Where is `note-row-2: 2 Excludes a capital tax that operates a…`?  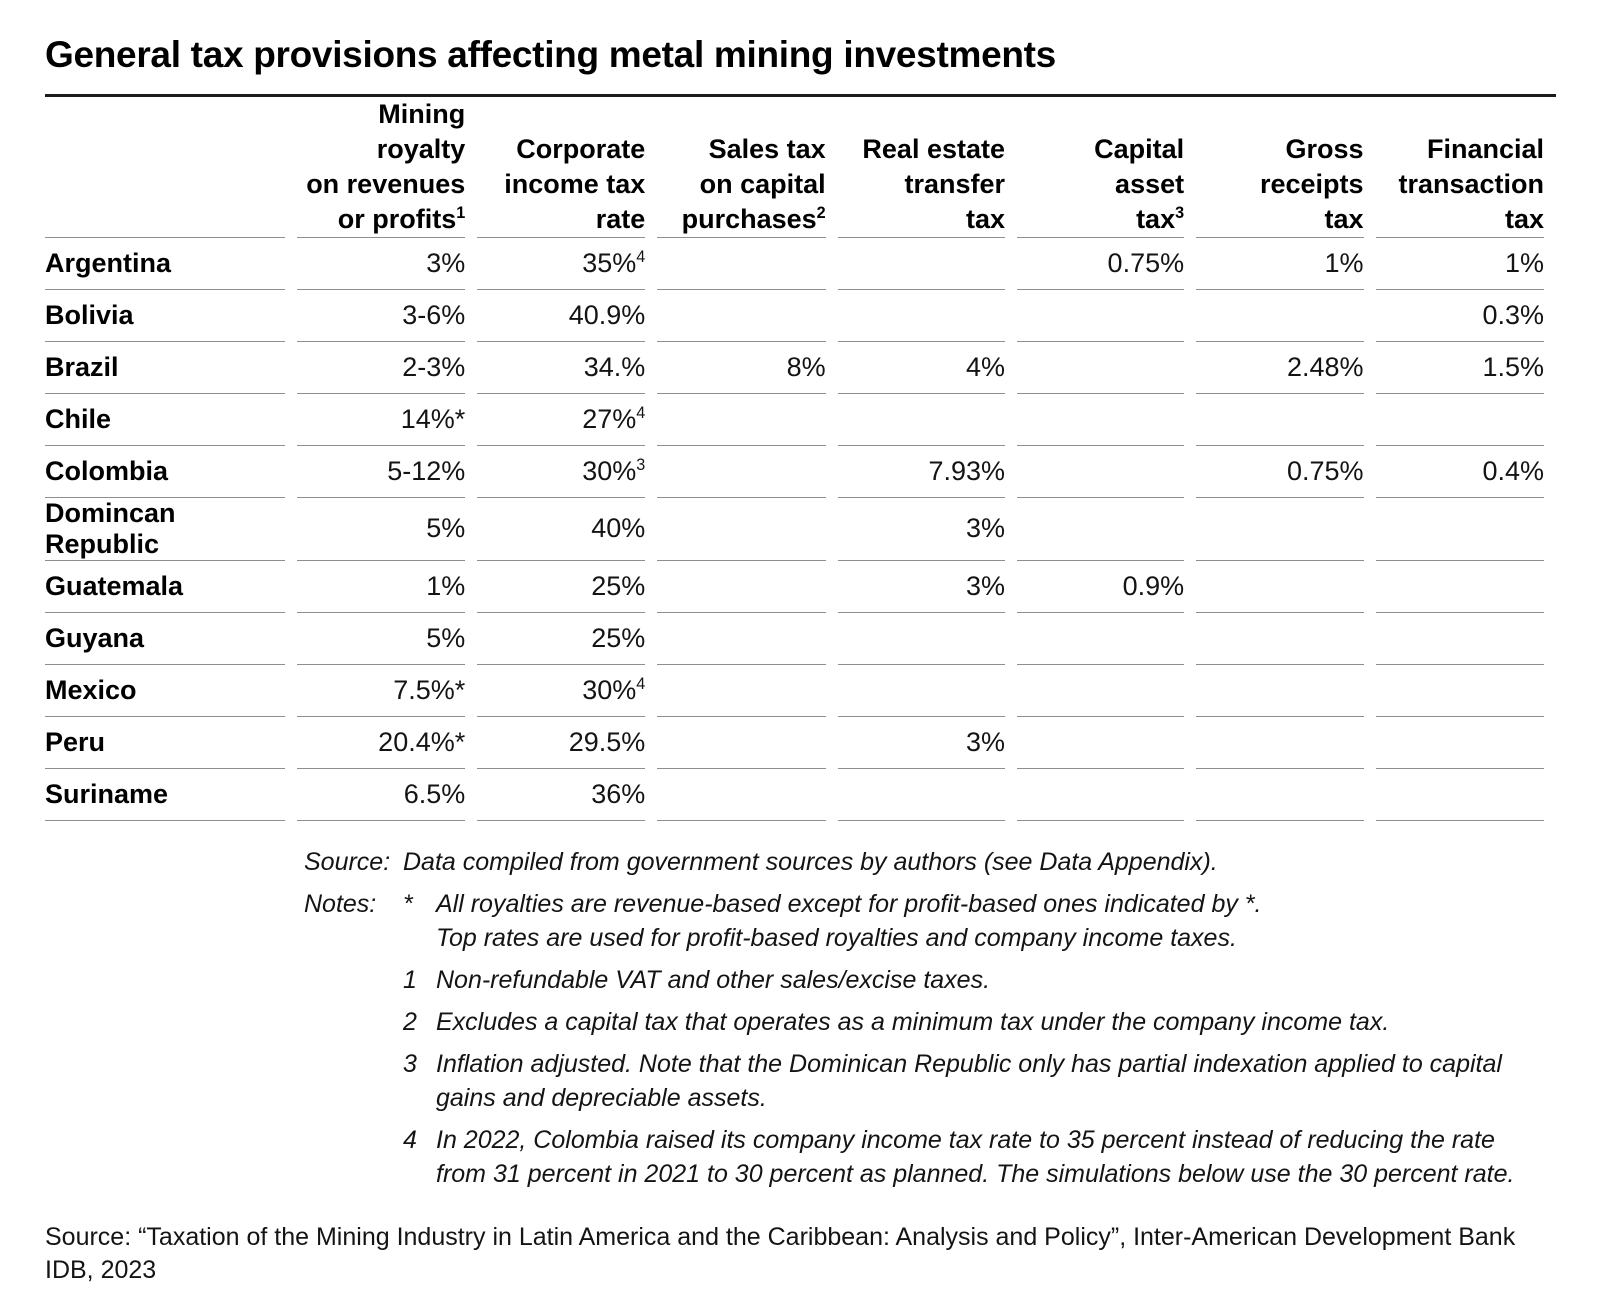
note-row-2: 2 Excludes a capital tax that operates a… is located at coordinates (930, 1022).